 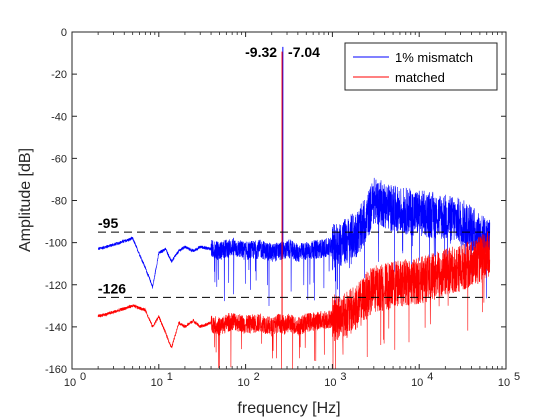 What do you see at coordinates (59, 75) in the screenshot?
I see `y-tick-label: -20` at bounding box center [59, 75].